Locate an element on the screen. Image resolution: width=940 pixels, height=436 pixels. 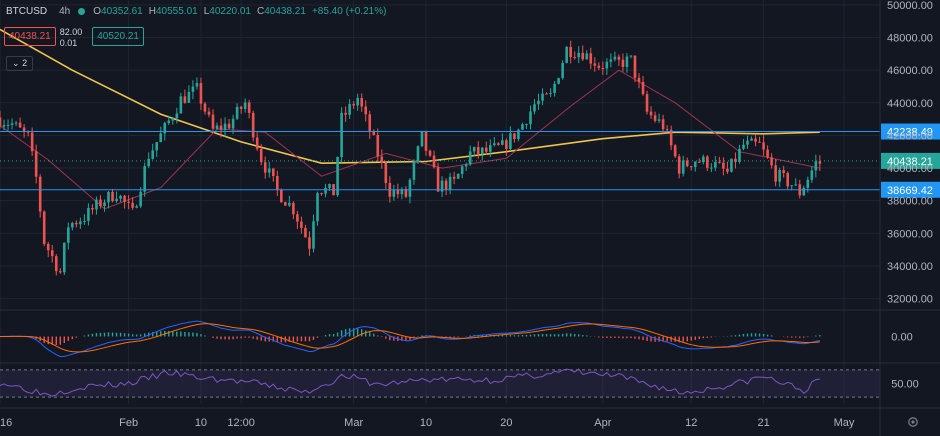
sell-button: 40438.21 is located at coordinates (30, 36).